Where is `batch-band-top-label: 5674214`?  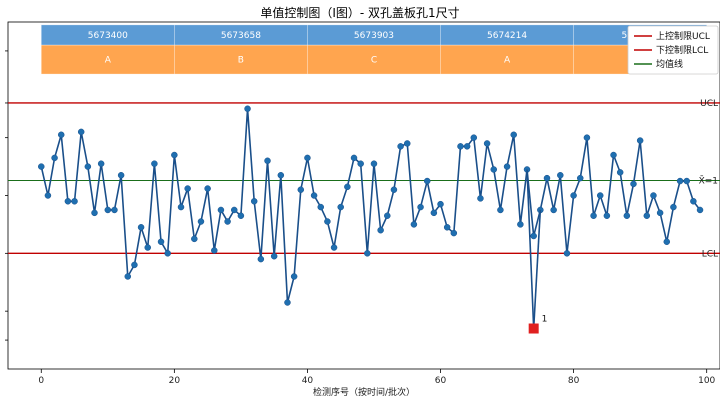 batch-band-top-label: 5674214 is located at coordinates (507, 36).